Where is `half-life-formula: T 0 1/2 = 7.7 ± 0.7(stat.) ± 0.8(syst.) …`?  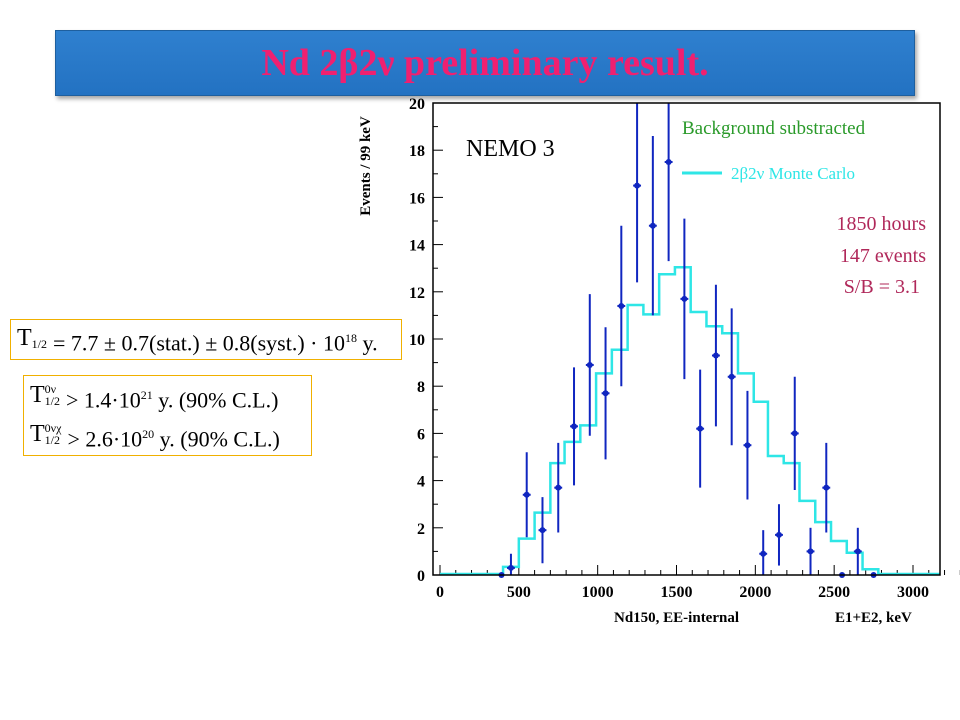 half-life-formula: T 0 1/2 = 7.7 ± 0.7(stat.) ± 0.8(syst.) … is located at coordinates (197, 340).